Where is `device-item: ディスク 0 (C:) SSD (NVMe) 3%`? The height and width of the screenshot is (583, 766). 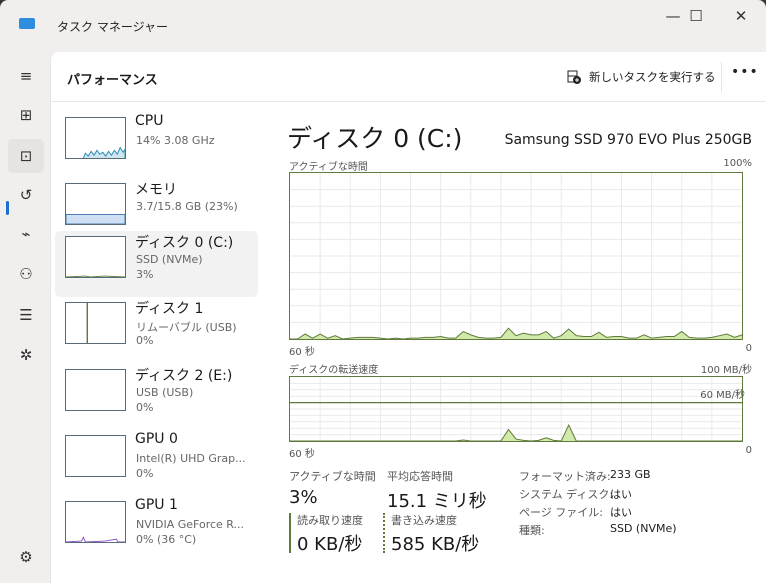 device-item: ディスク 0 (C:) SSD (NVMe) 3% is located at coordinates (156, 264).